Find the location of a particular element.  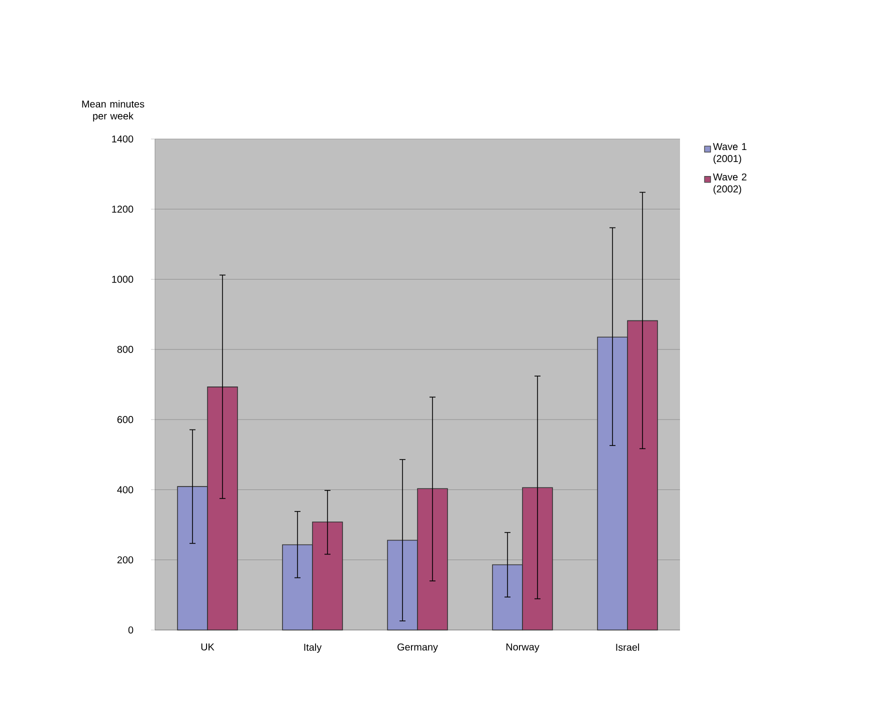

y-tick-label: 1400 is located at coordinates (123, 139).